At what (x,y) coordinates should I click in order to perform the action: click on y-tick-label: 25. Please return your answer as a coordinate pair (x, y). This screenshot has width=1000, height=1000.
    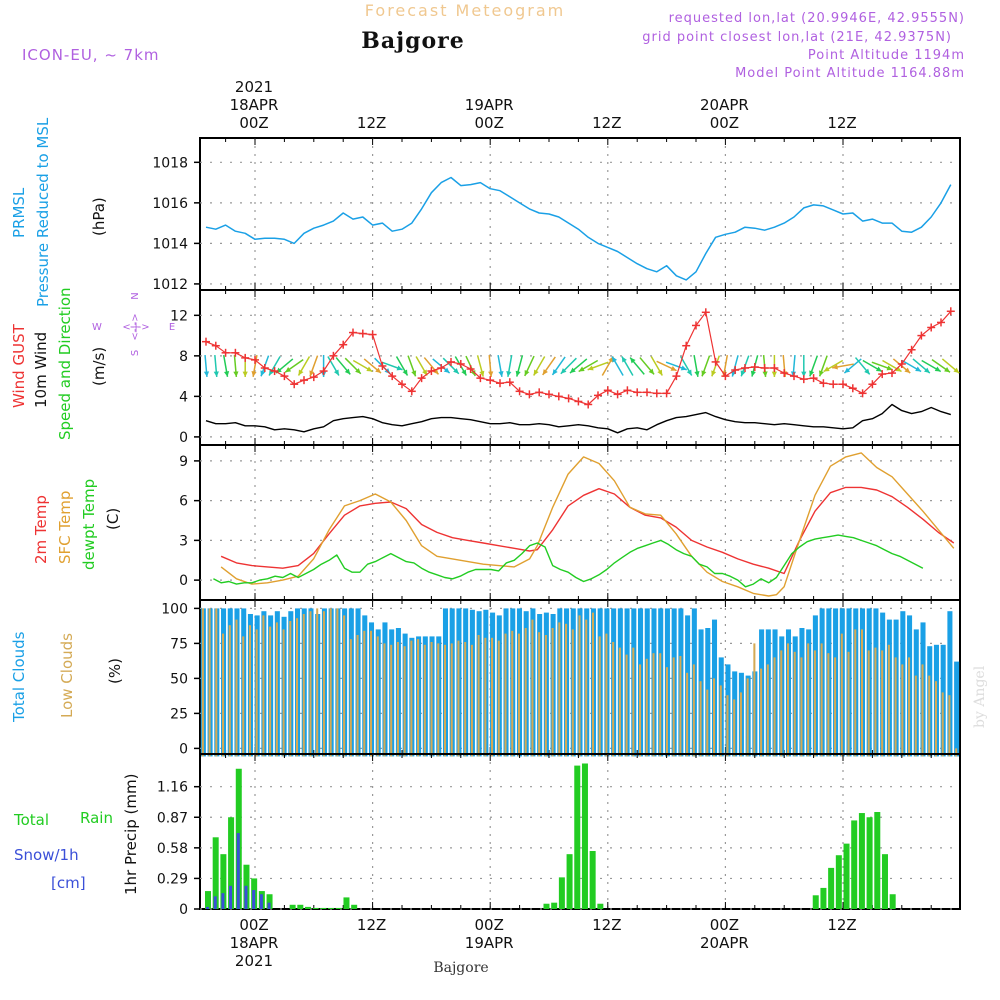
    Looking at the image, I should click on (179, 714).